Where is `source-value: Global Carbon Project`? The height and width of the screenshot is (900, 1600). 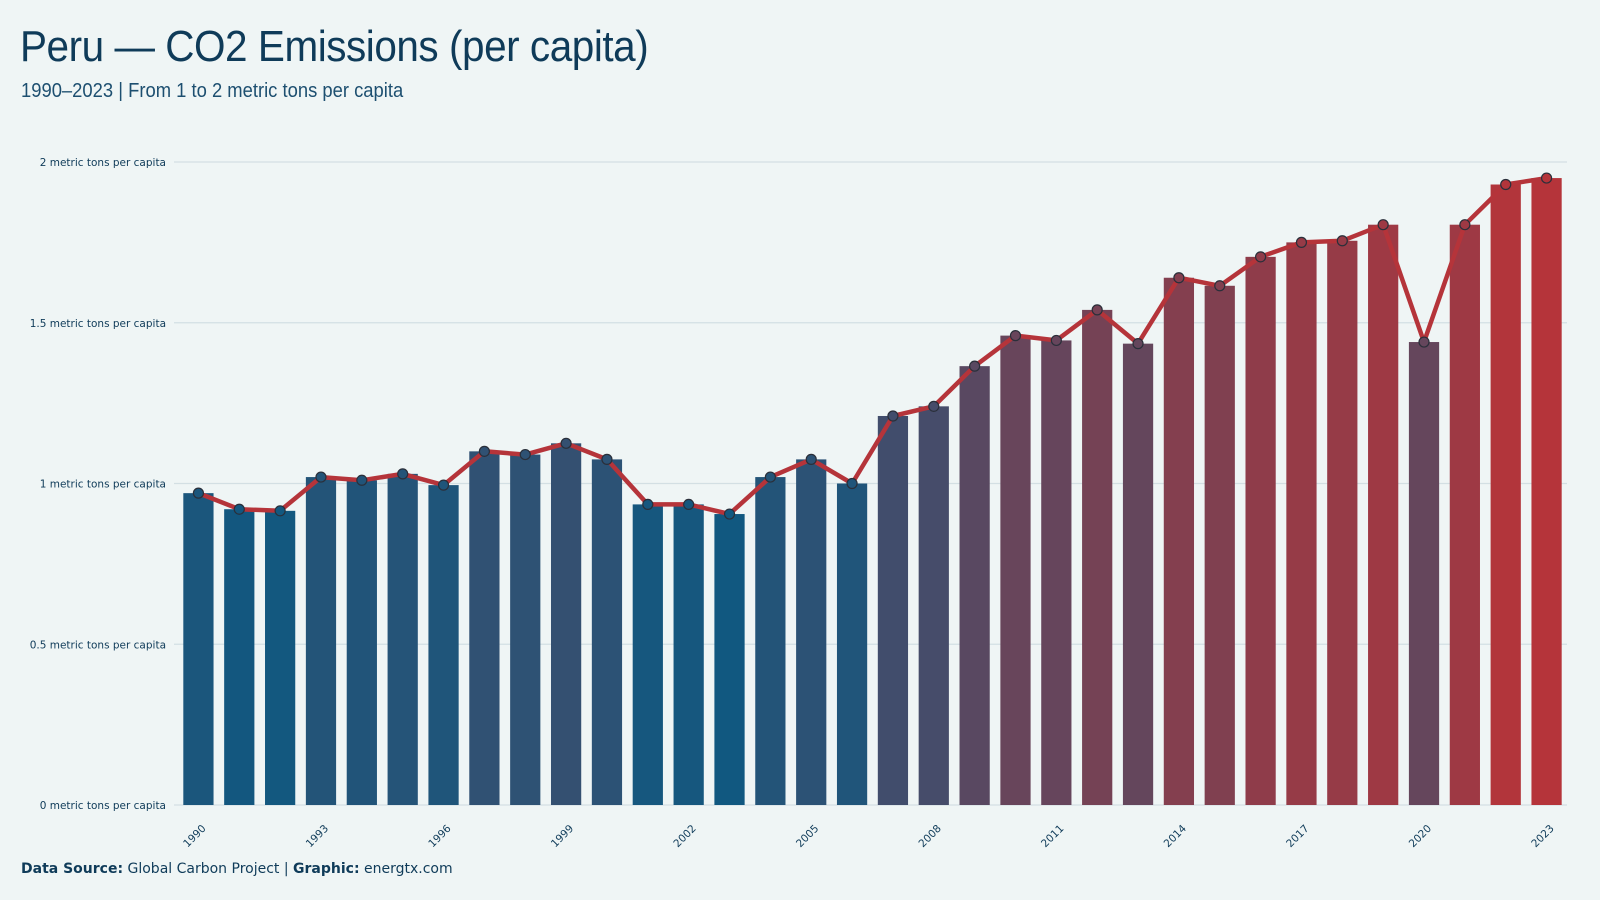 source-value: Global Carbon Project is located at coordinates (203, 869).